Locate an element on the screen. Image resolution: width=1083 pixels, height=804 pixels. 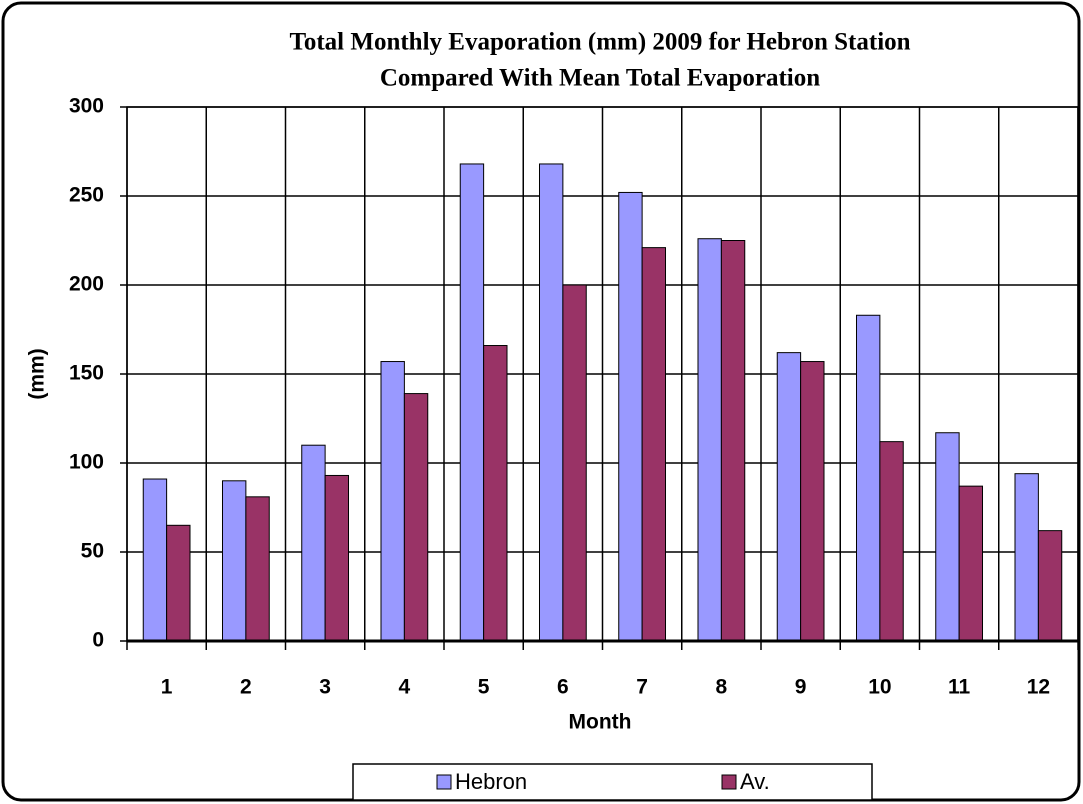
x-tick-label: 9 is located at coordinates (801, 687).